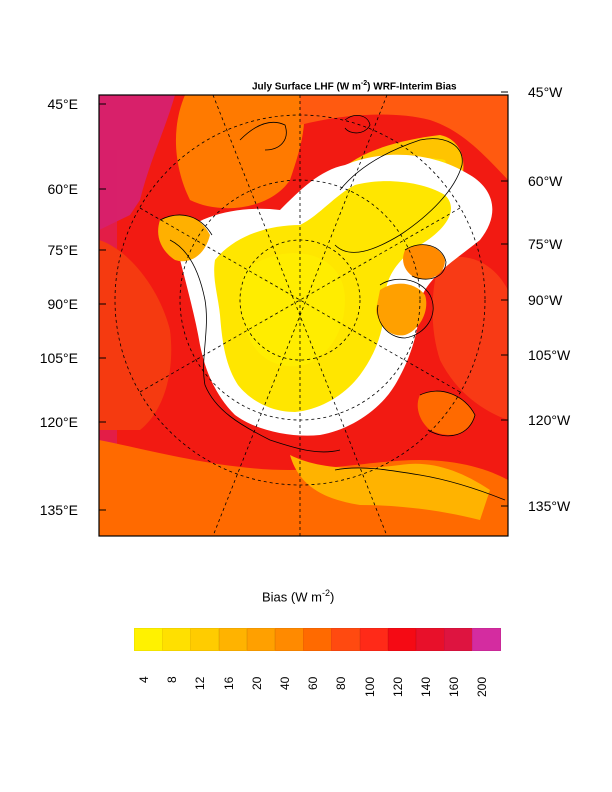 The width and height of the screenshot is (612, 792). I want to click on lon-label-right: 120°W, so click(549, 420).